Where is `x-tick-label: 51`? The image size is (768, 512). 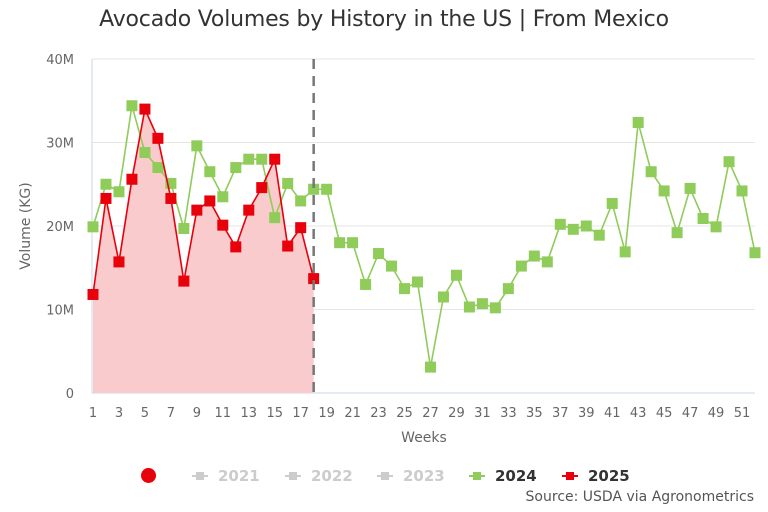 x-tick-label: 51 is located at coordinates (742, 413).